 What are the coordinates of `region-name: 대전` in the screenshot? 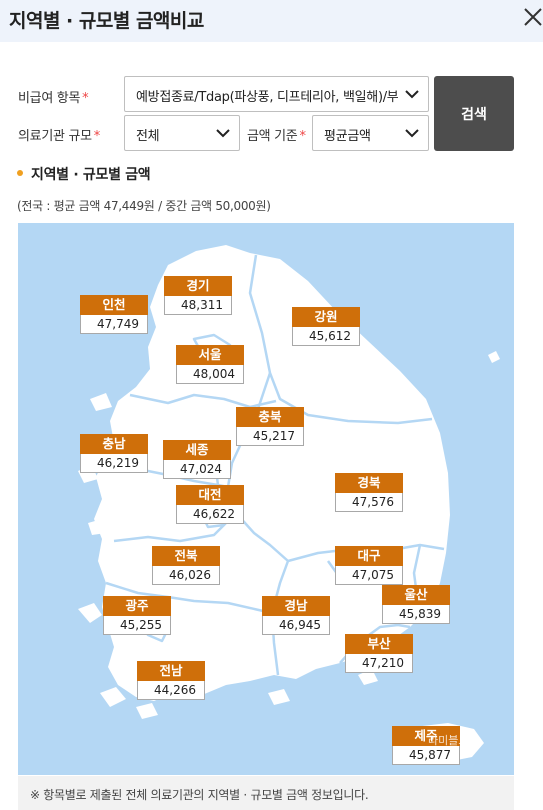 It's located at (210, 495).